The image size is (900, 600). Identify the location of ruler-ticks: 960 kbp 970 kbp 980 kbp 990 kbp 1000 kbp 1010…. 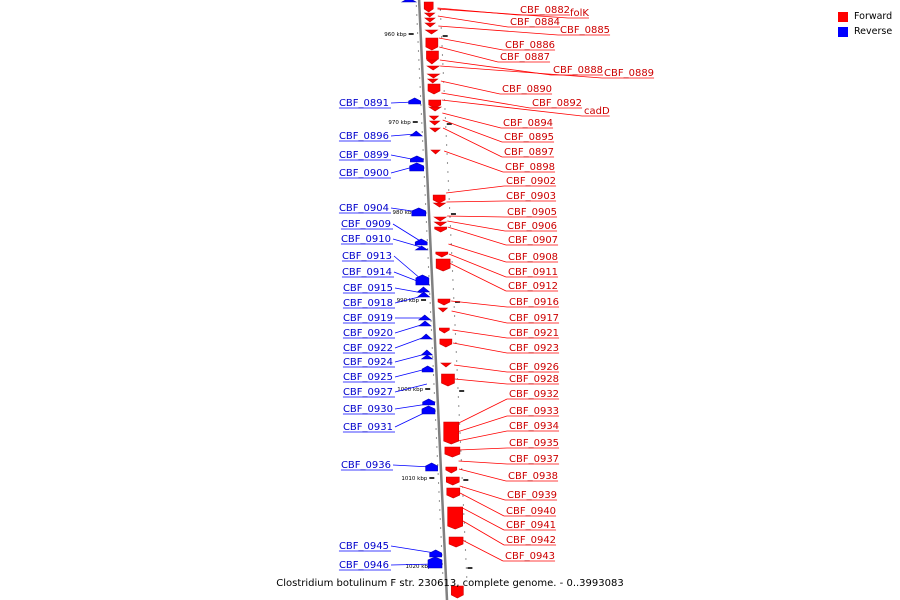
(428, 301).